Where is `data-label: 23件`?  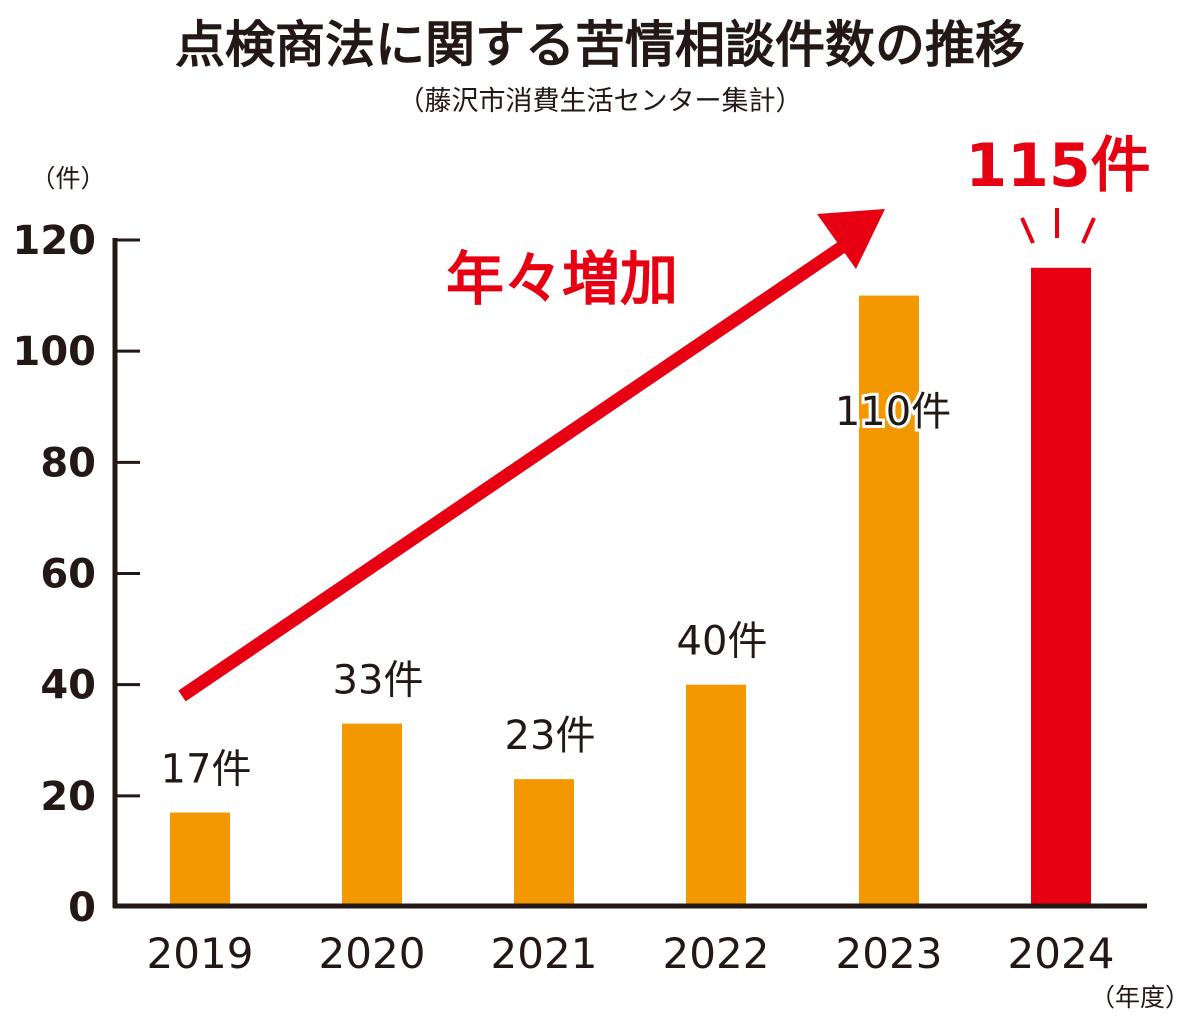 data-label: 23件 is located at coordinates (550, 736).